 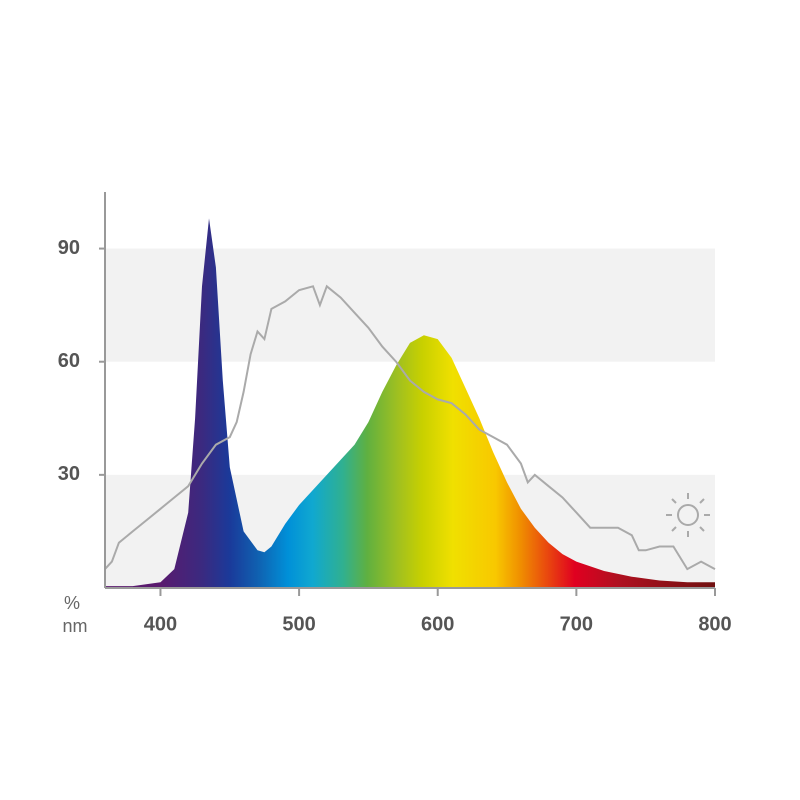 I want to click on y-tick-label: 30, so click(x=69, y=474).